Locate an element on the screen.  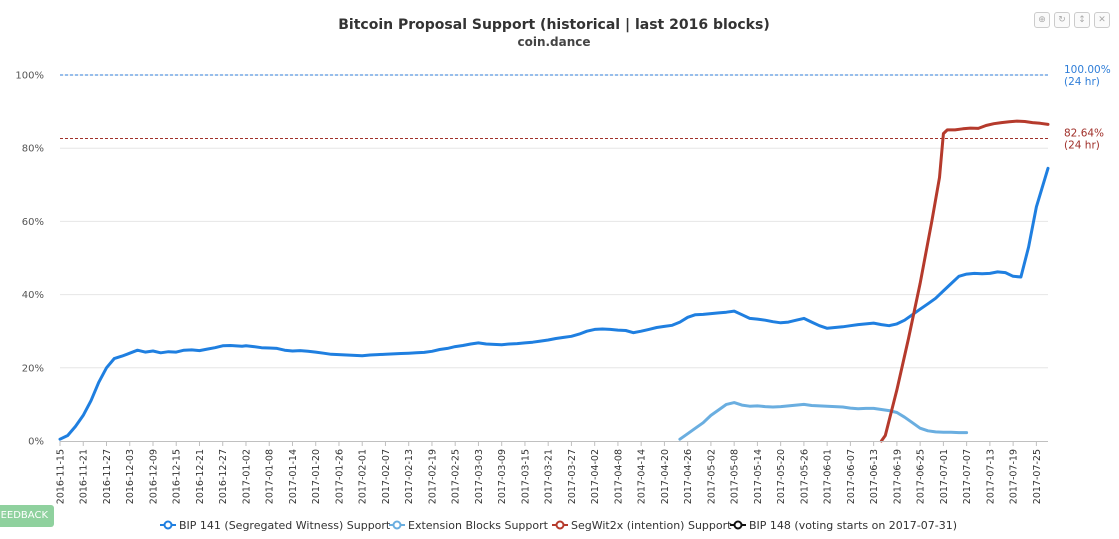
x-tick-label: 2017-05-02 is located at coordinates (711, 476).